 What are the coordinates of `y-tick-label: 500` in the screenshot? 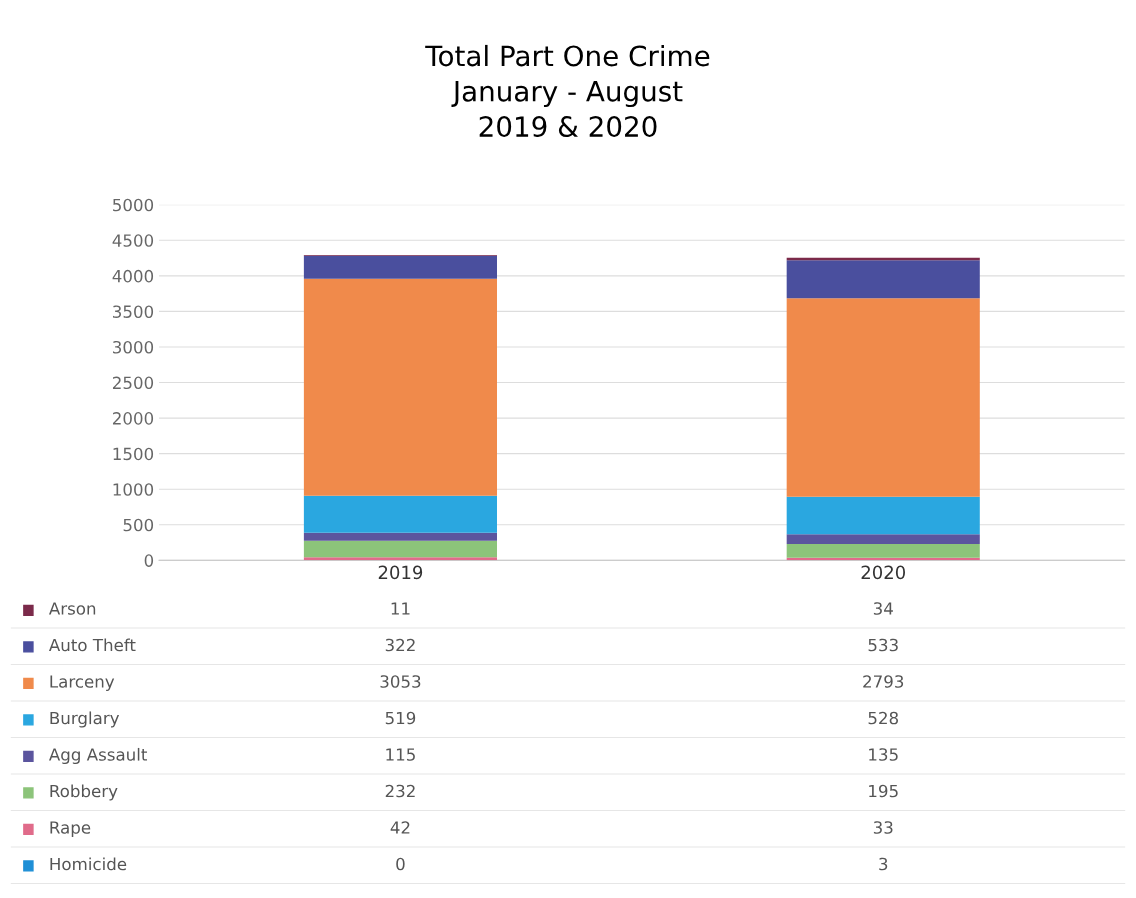 It's located at (138, 525).